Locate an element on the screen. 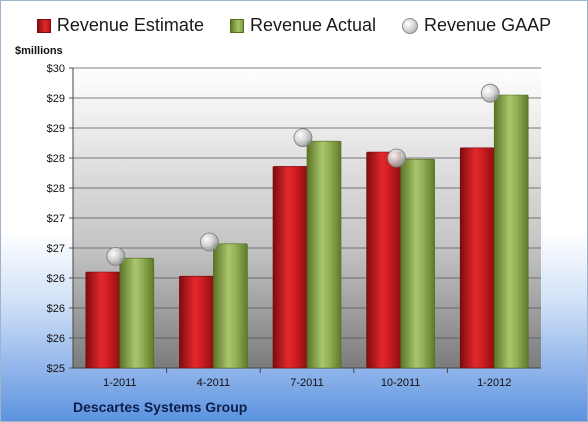  x-tick-label: 10-2011 is located at coordinates (401, 383).